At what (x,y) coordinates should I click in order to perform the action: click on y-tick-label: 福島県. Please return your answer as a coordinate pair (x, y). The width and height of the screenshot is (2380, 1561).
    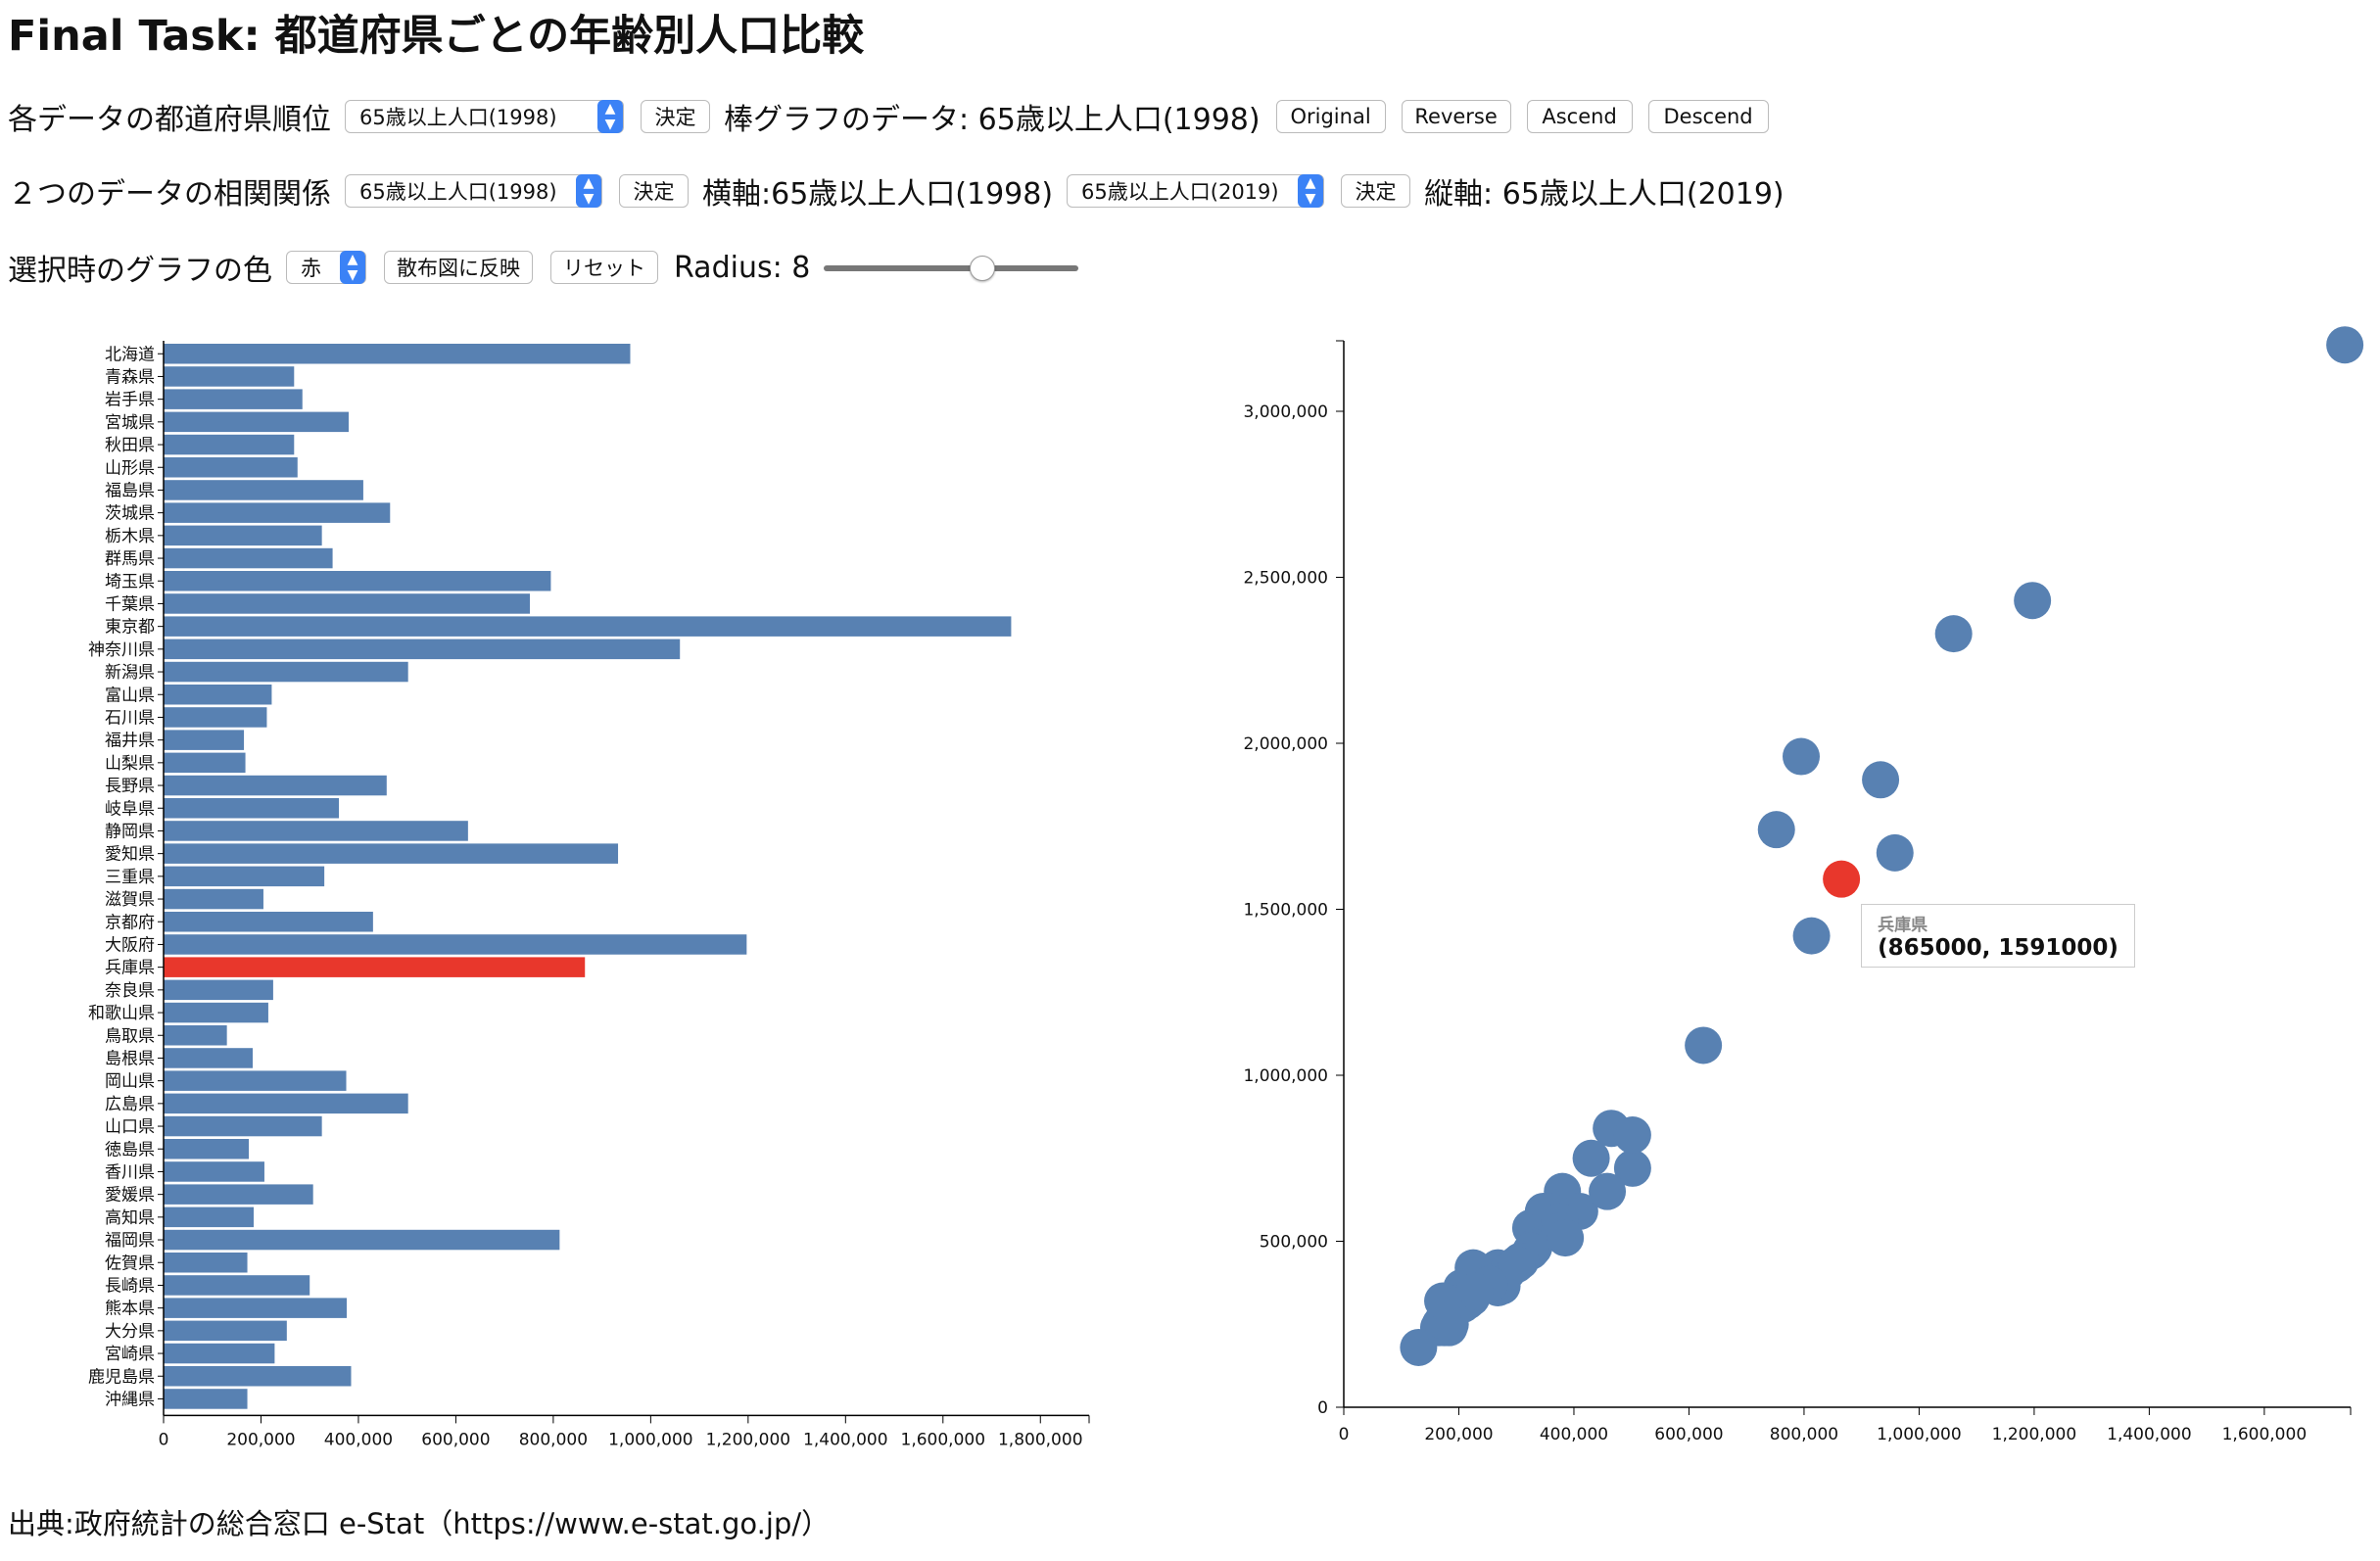
    Looking at the image, I should click on (130, 490).